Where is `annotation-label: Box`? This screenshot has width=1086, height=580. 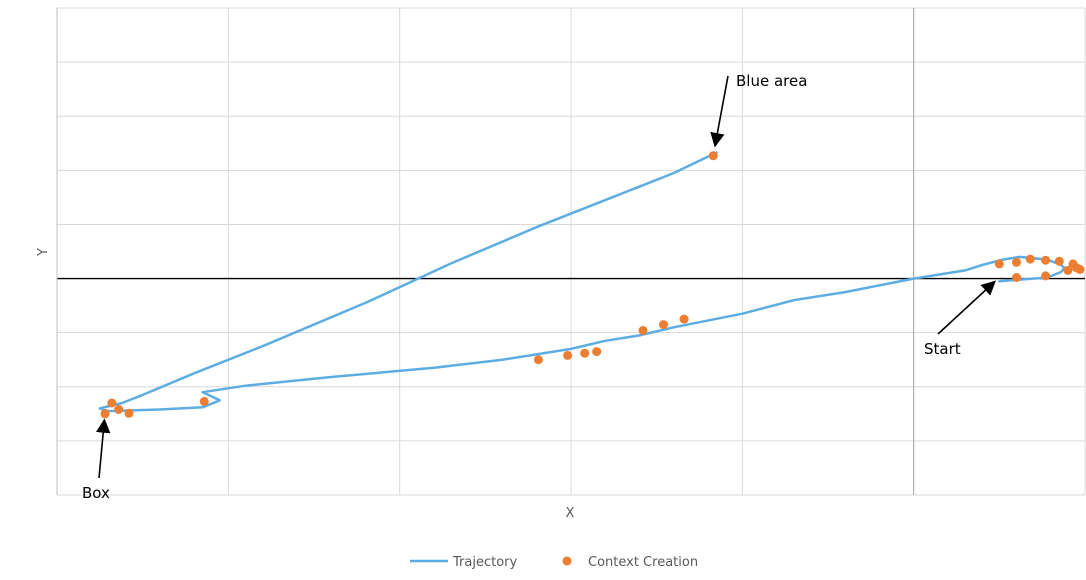
annotation-label: Box is located at coordinates (96, 493).